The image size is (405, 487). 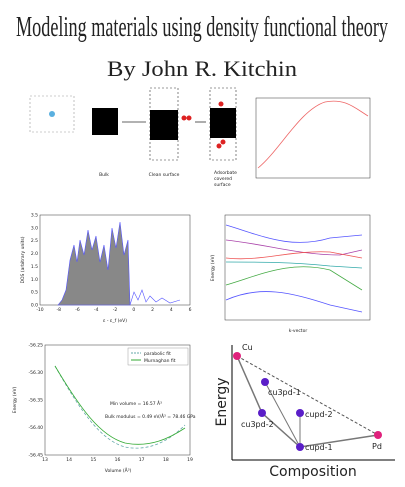 What do you see at coordinates (115, 321) in the screenshot?
I see `x-axis-label: ε - ε_f (eV)` at bounding box center [115, 321].